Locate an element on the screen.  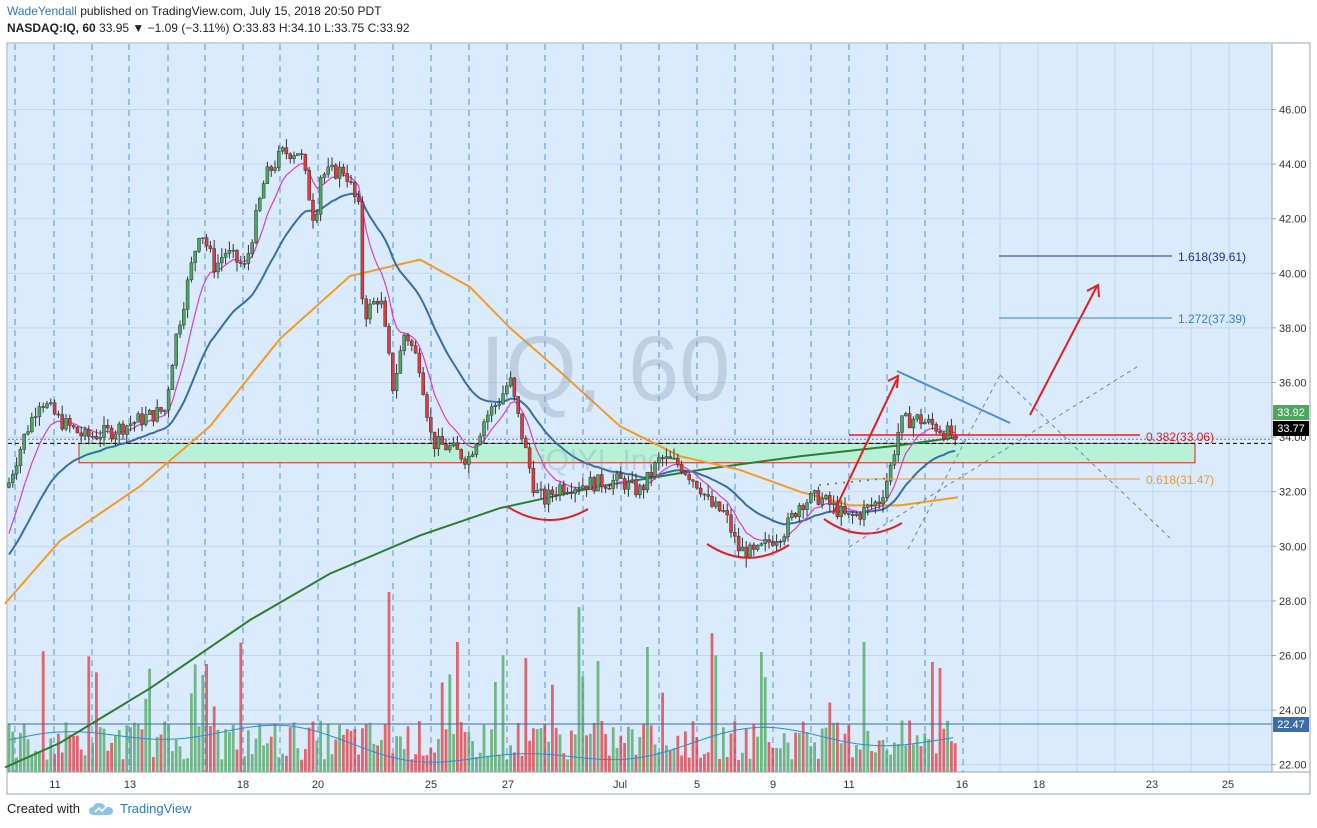
price-tick-label: 44.00 is located at coordinates (1293, 165).